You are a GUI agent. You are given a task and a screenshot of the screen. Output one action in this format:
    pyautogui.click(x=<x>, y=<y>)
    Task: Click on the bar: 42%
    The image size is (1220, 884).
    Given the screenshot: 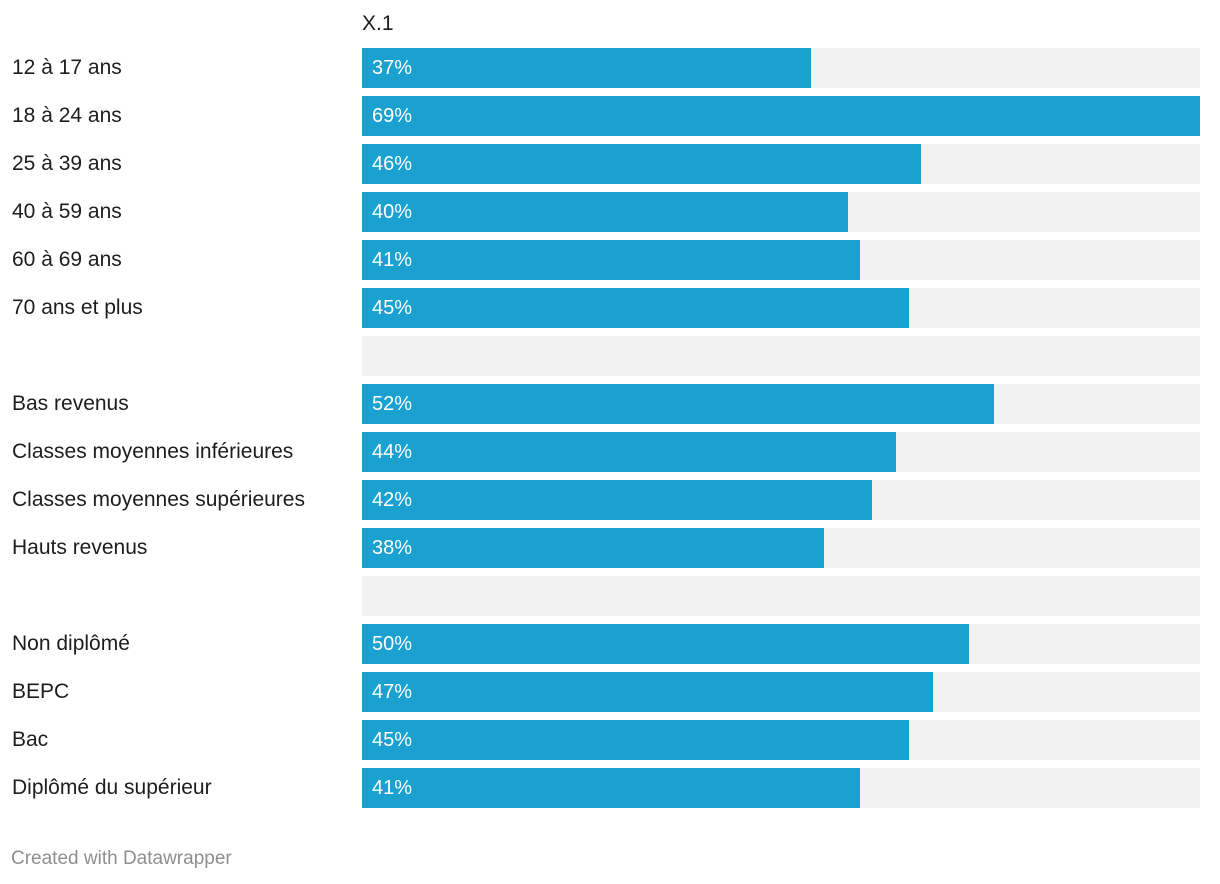 What is the action you would take?
    pyautogui.click(x=617, y=500)
    